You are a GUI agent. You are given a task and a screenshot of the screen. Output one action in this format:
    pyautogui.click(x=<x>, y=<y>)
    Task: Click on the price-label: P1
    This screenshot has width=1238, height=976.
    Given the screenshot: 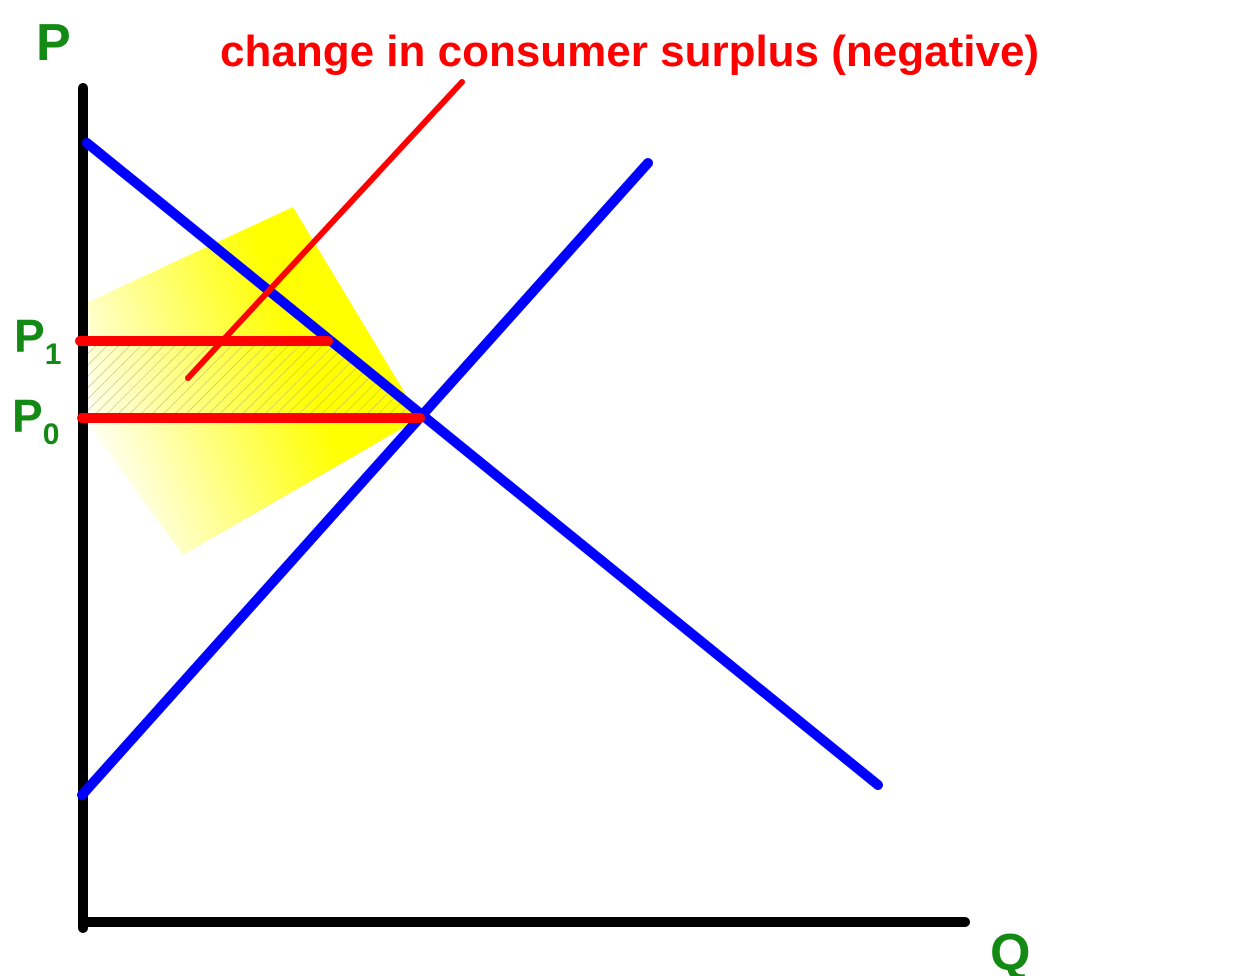 What is the action you would take?
    pyautogui.click(x=37, y=340)
    